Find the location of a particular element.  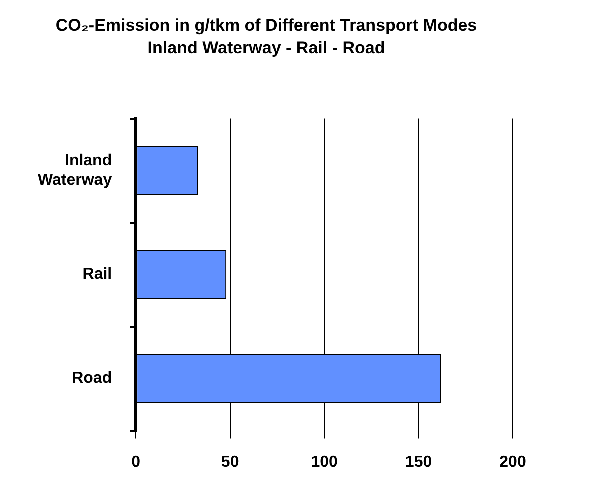

y-tick-label: Road is located at coordinates (92, 379).